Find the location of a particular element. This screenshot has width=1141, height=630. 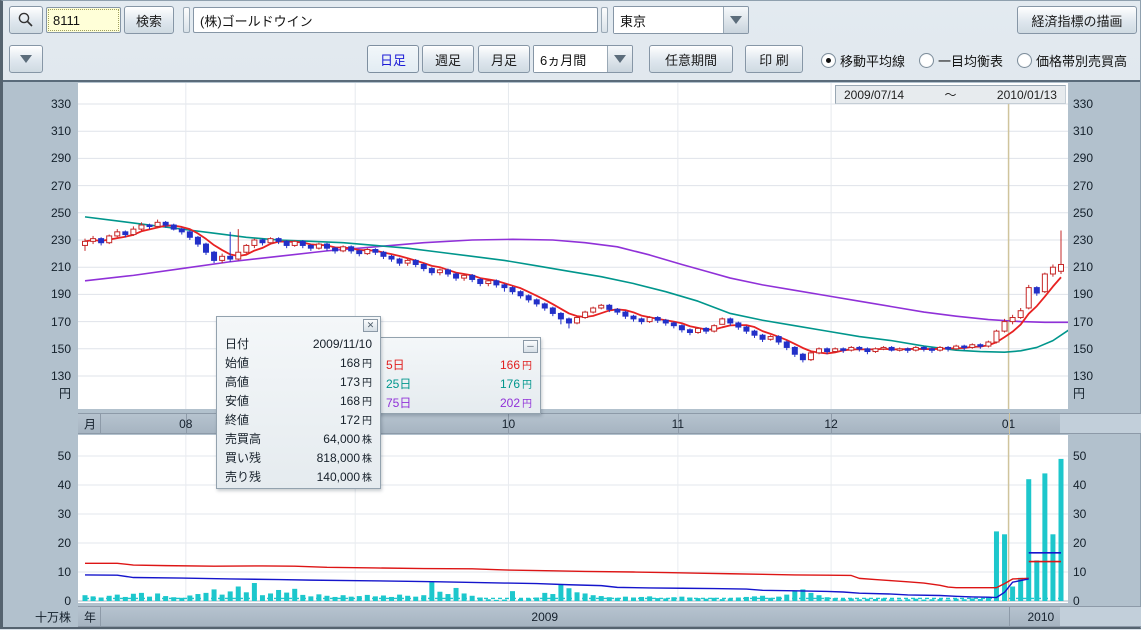

tooltip-row: 始値 168 円 is located at coordinates (298, 362).